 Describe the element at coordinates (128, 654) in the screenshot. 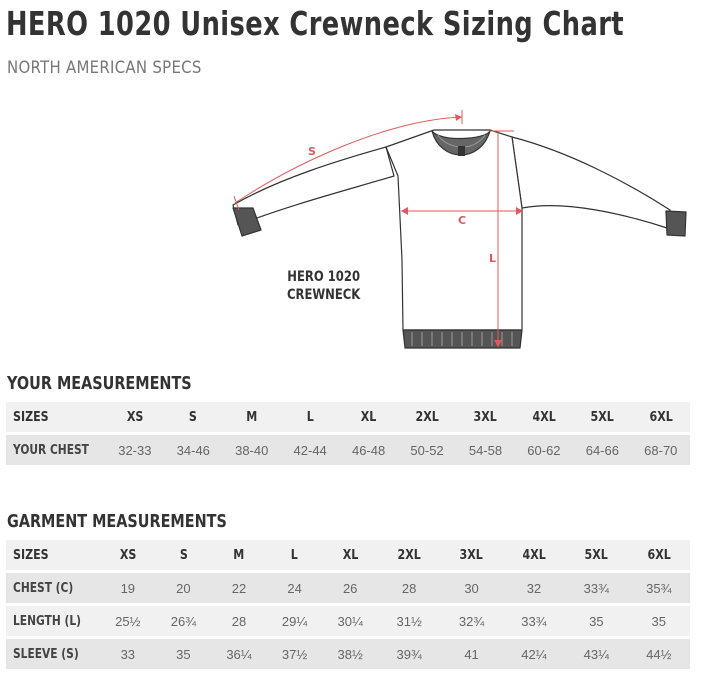

I see `table-cell: 33` at that location.